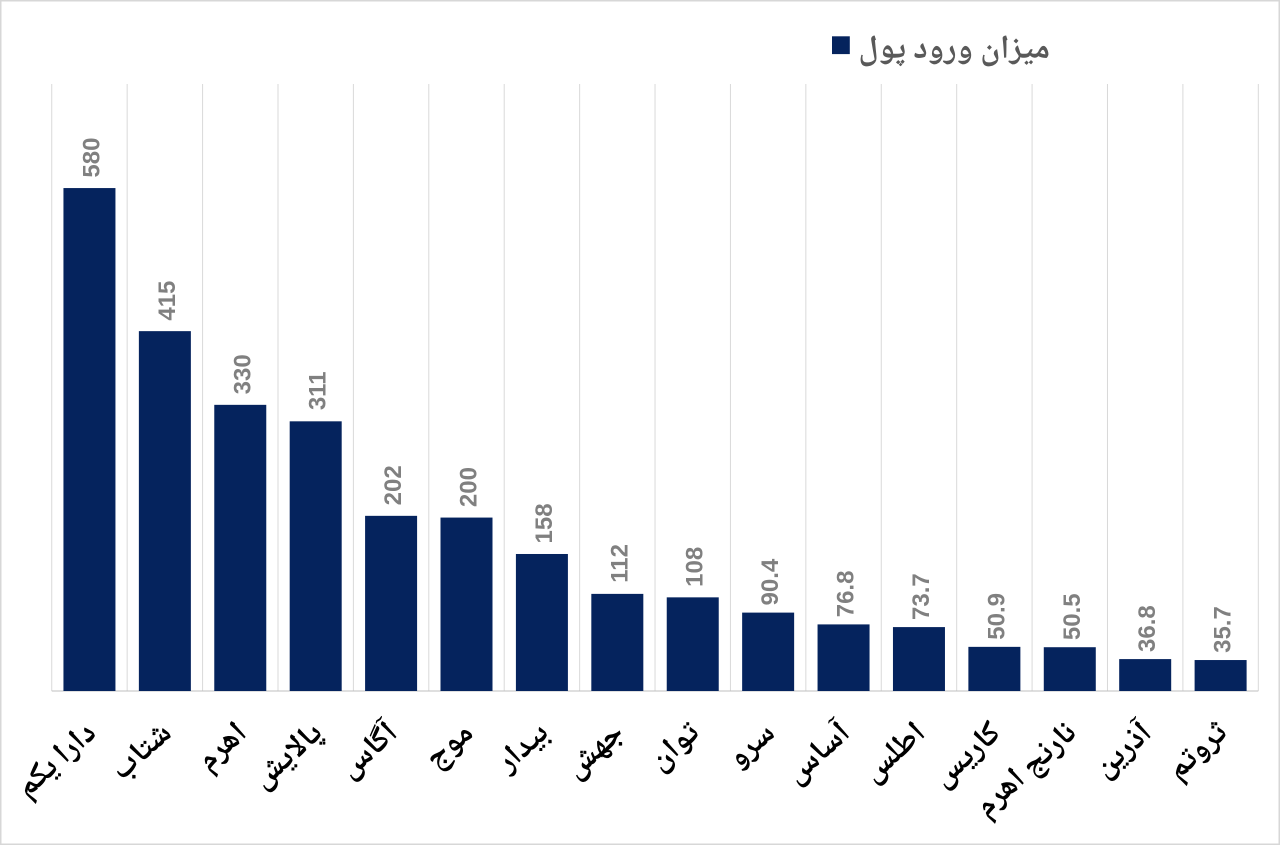 This screenshot has height=850, width=1280. Describe the element at coordinates (846, 594) in the screenshot. I see `svg-text: 76.8` at that location.